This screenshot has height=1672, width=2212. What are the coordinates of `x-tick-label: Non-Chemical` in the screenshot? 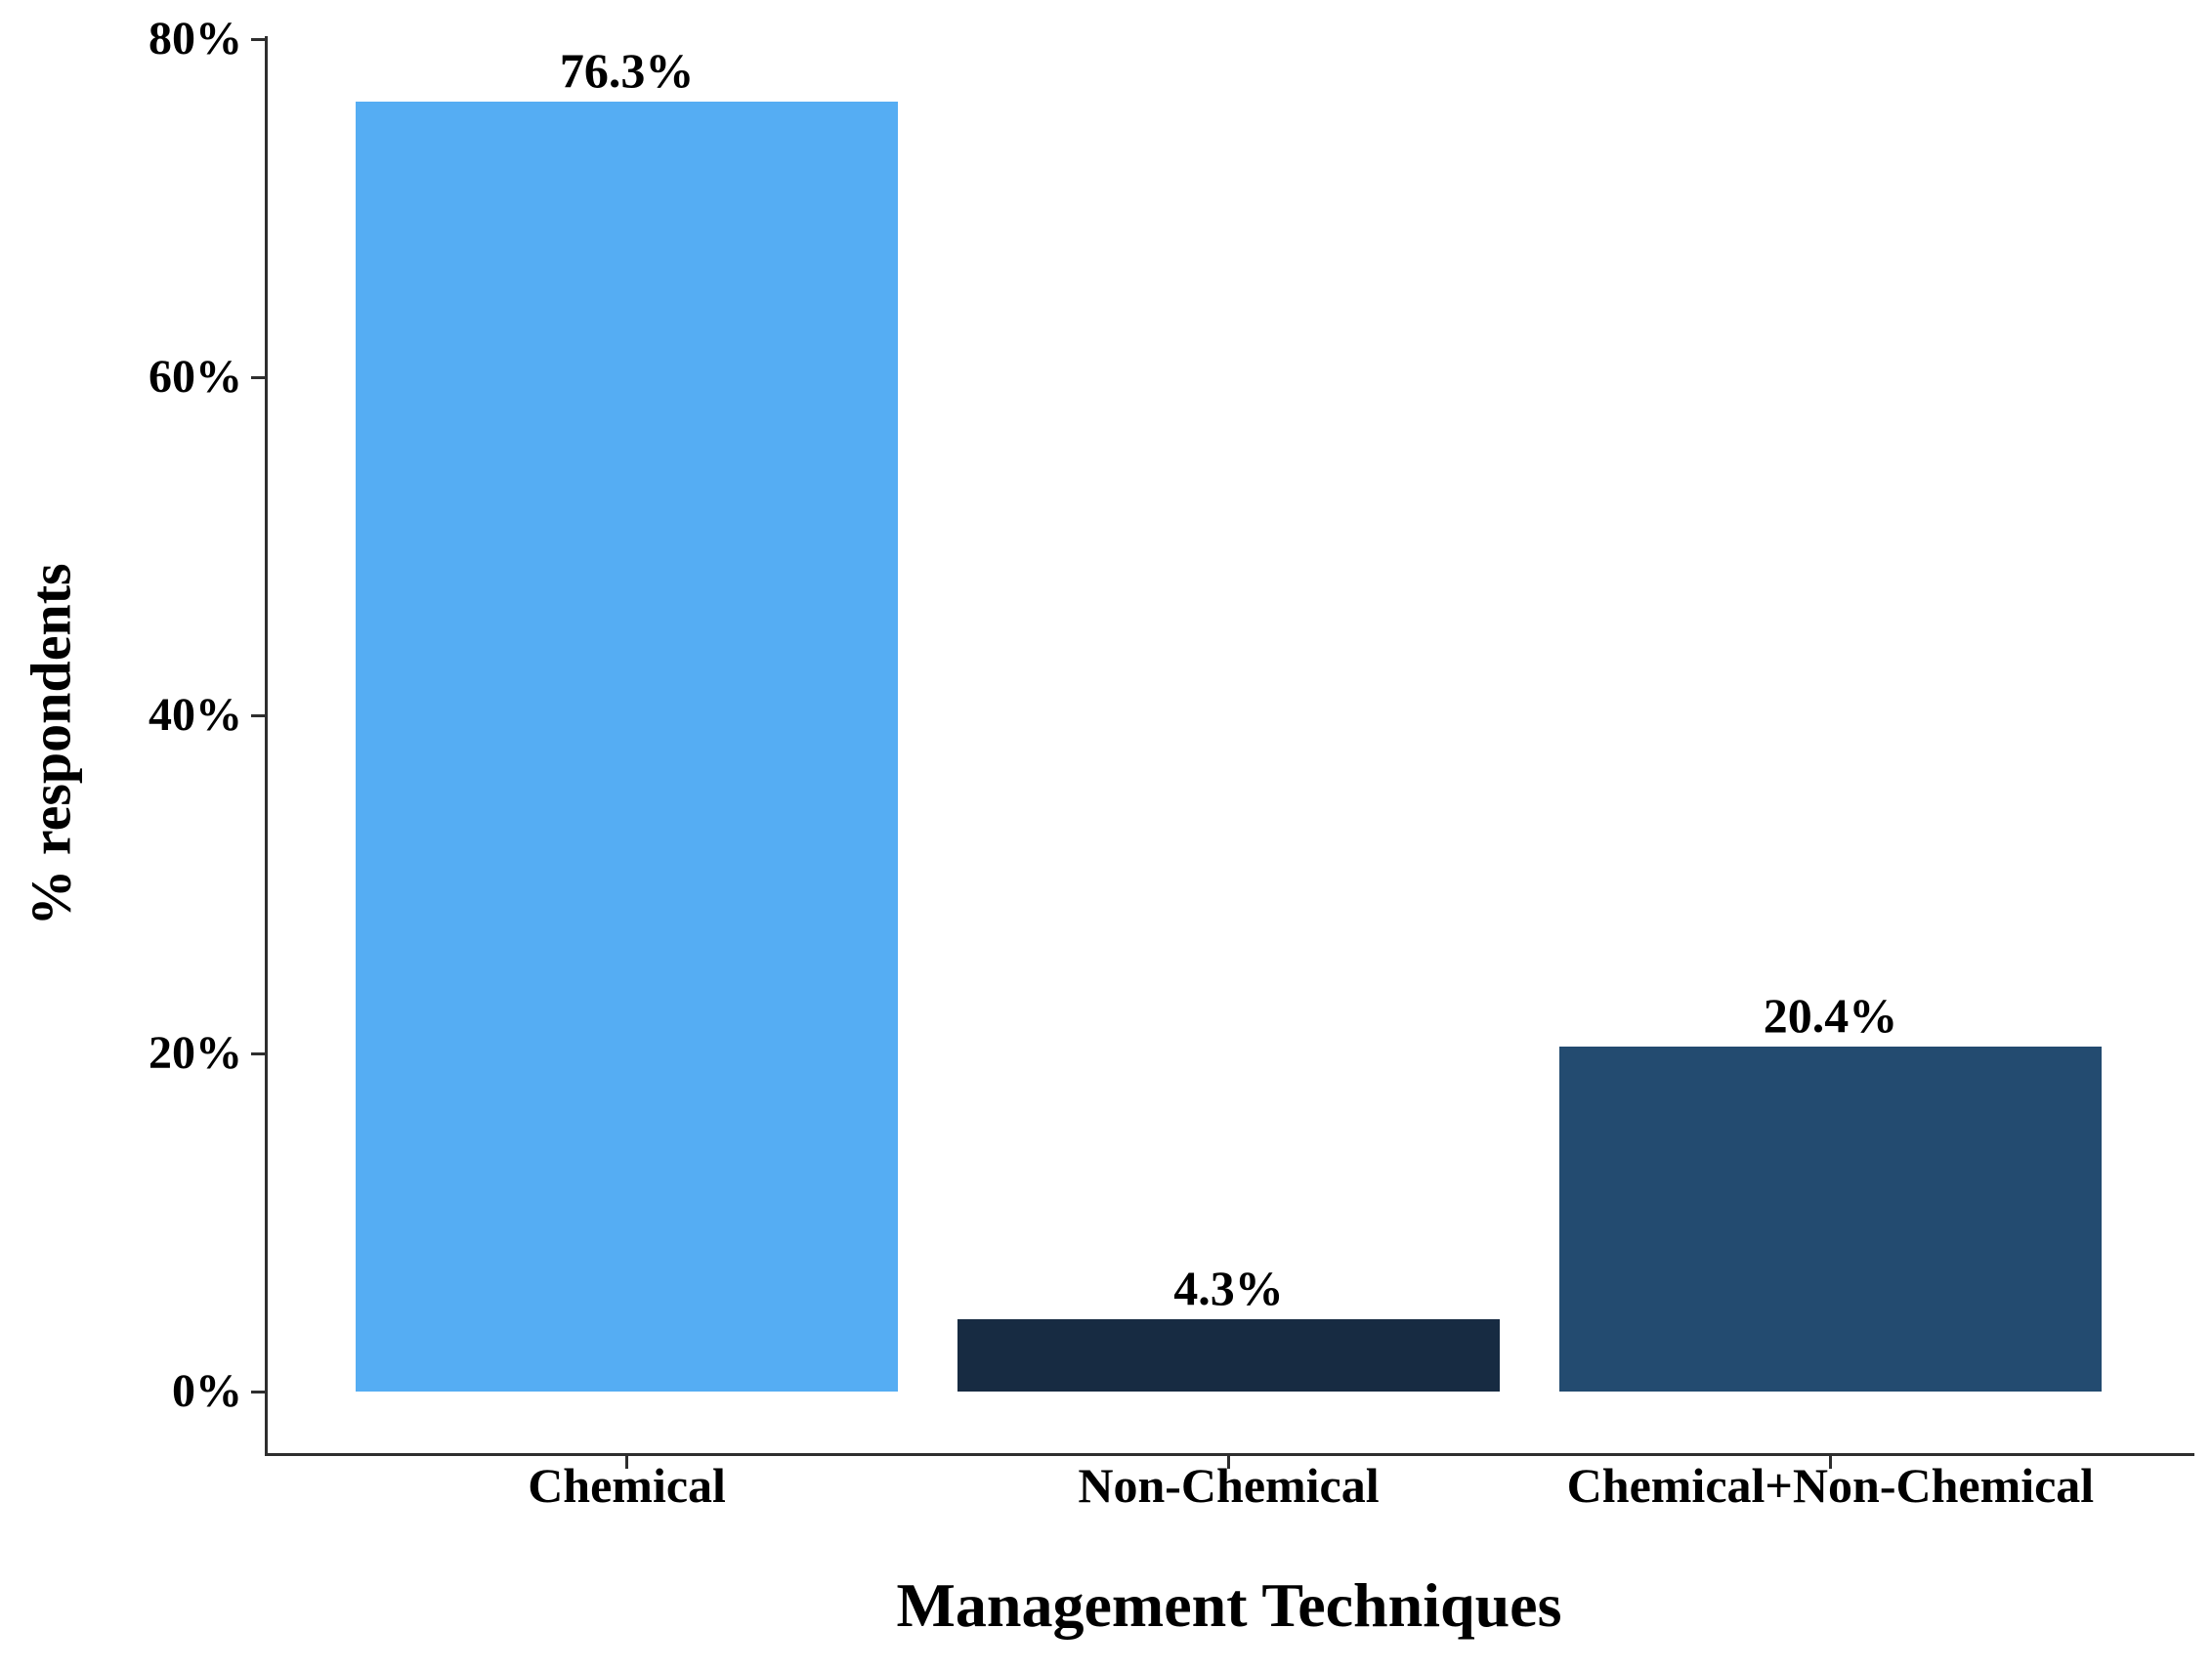 It's located at (1229, 1485).